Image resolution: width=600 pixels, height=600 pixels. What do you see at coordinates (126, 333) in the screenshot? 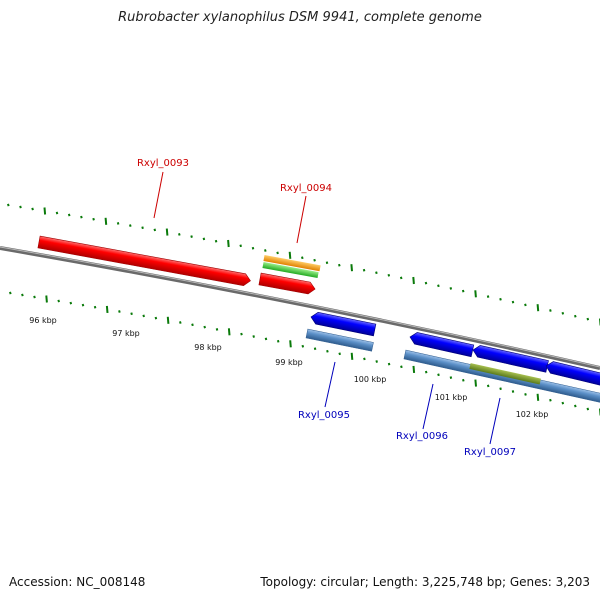
I see `scale-label-97kbp: 97 kbp` at bounding box center [126, 333].